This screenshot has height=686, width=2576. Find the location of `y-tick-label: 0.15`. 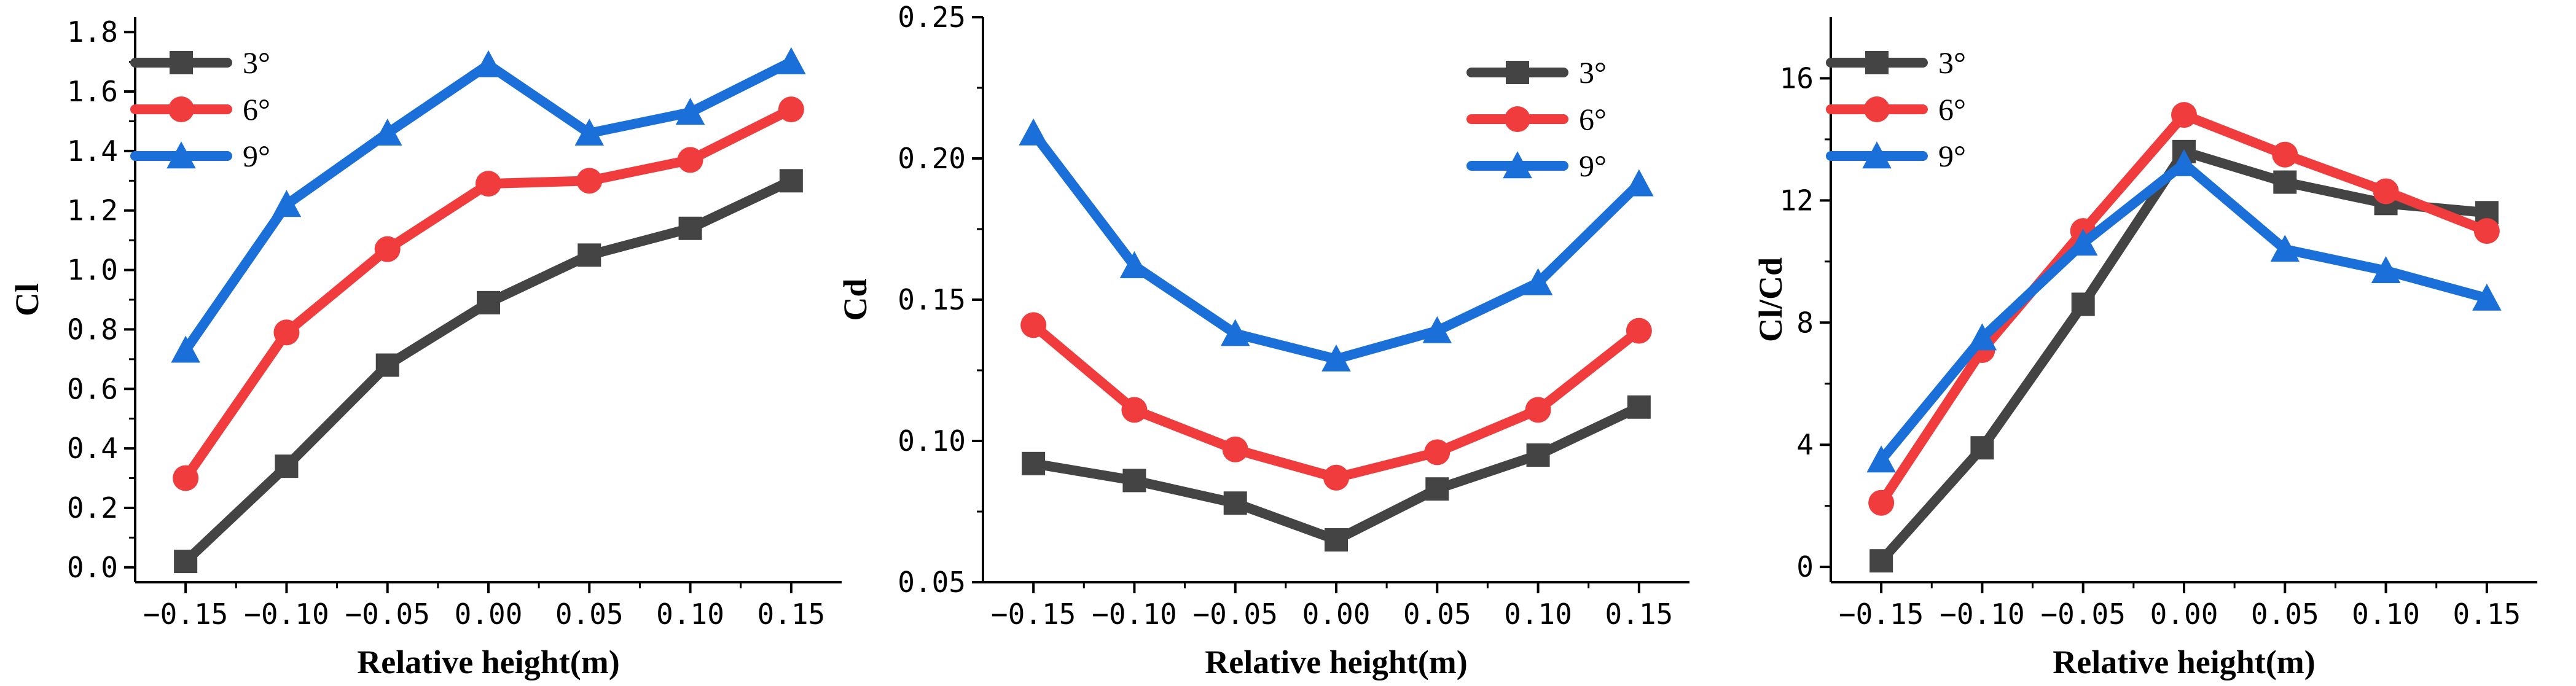

y-tick-label: 0.15 is located at coordinates (932, 299).